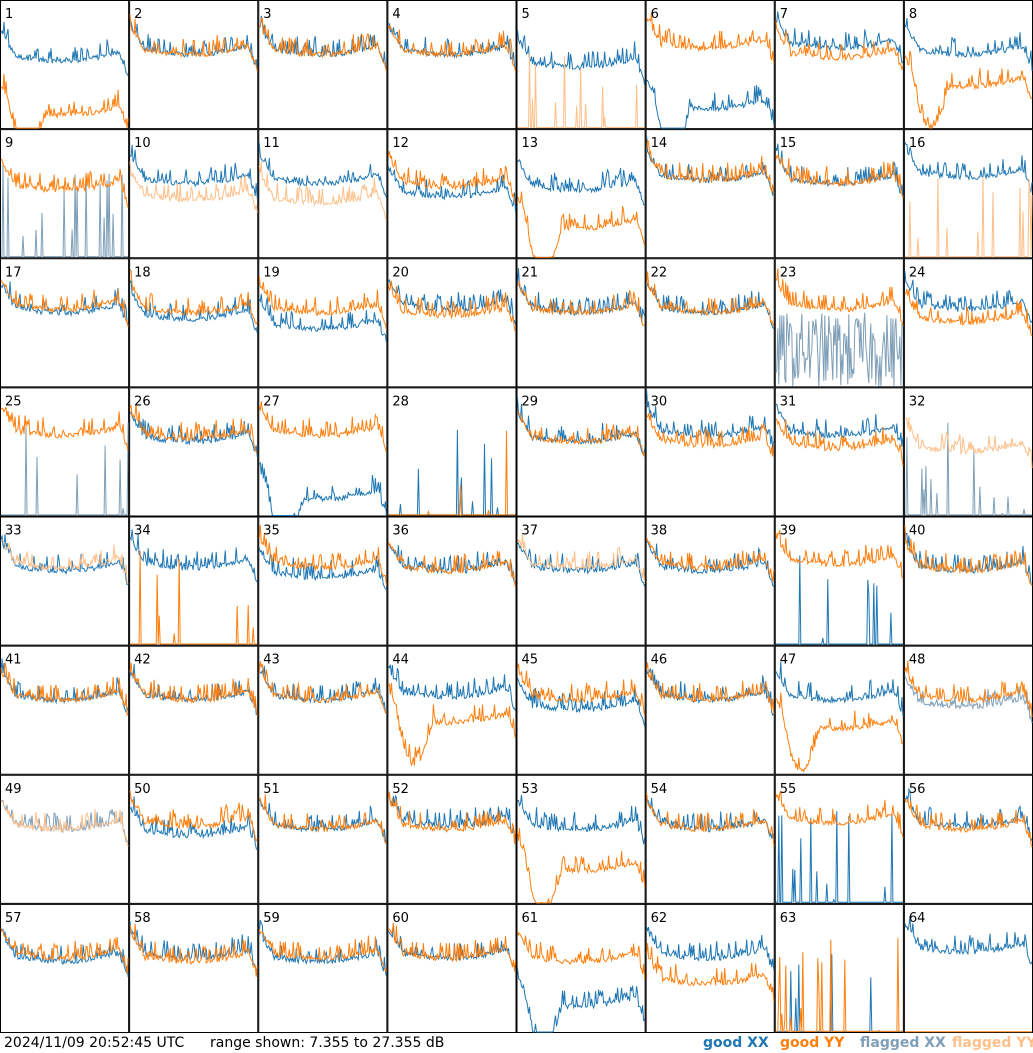 The height and width of the screenshot is (1053, 1033). What do you see at coordinates (13, 660) in the screenshot?
I see `panel-label: 41` at bounding box center [13, 660].